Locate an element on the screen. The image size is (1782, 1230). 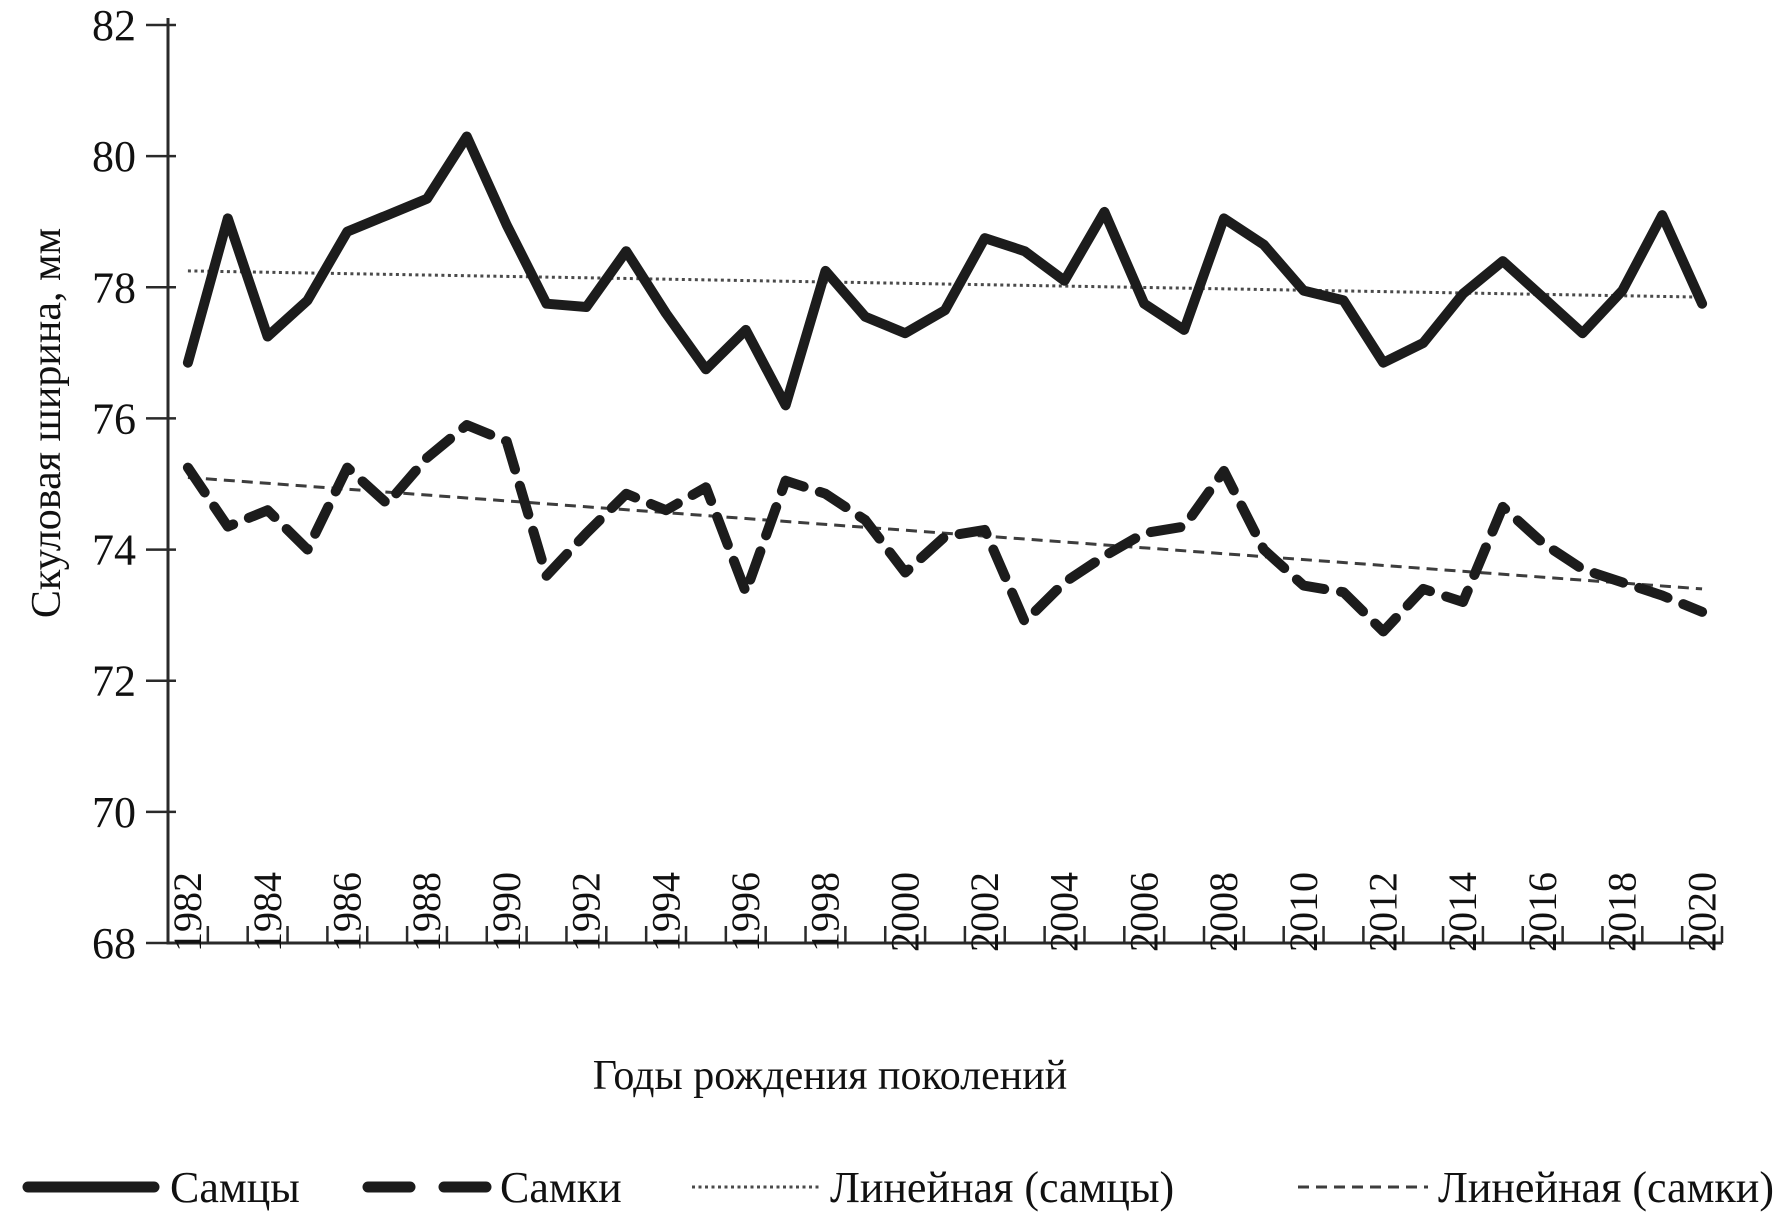
legend-item-trend-males: Линейная (самцы) is located at coordinates (932, 1187).